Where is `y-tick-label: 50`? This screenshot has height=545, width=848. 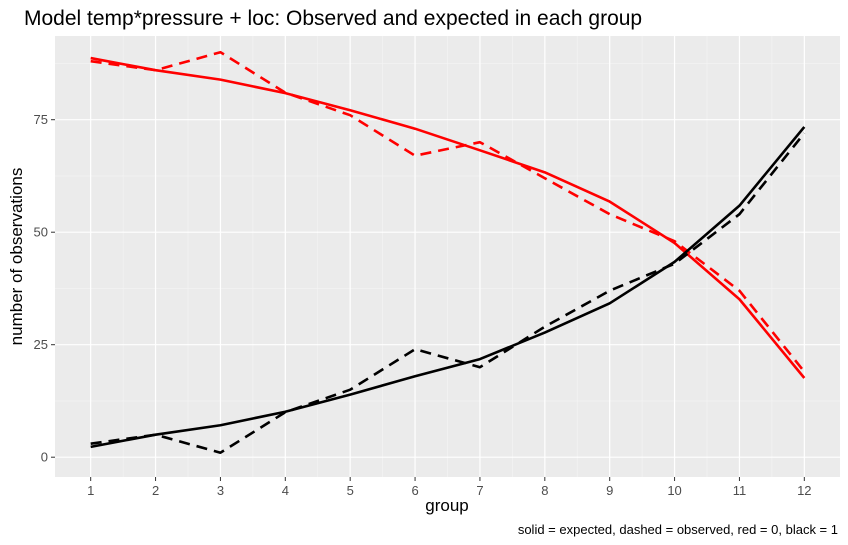 y-tick-label: 50 is located at coordinates (41, 232).